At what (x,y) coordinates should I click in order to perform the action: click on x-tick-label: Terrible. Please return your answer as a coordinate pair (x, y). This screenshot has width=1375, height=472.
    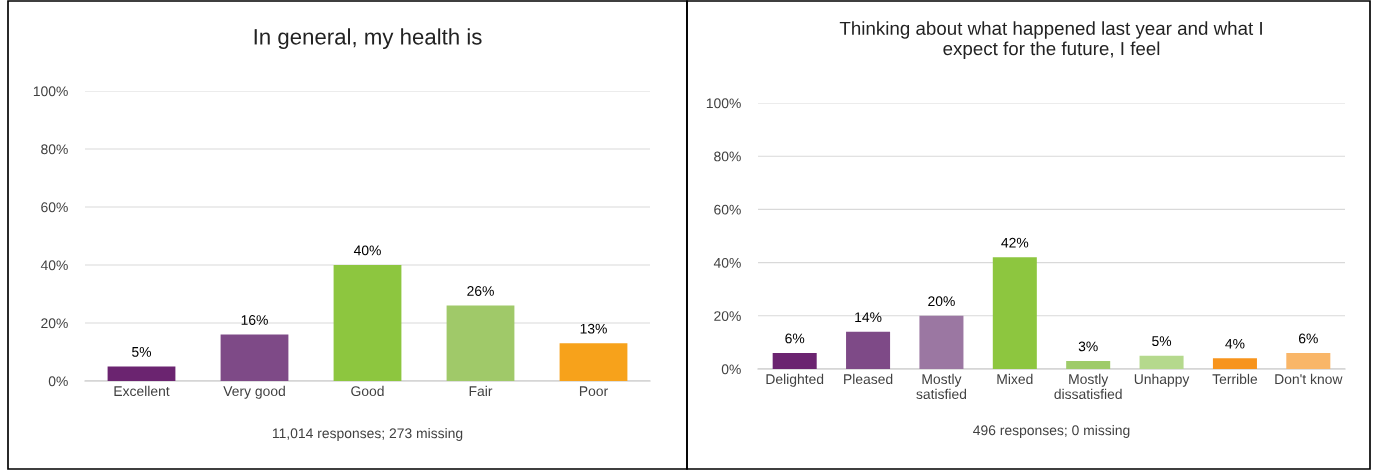
    Looking at the image, I should click on (1235, 379).